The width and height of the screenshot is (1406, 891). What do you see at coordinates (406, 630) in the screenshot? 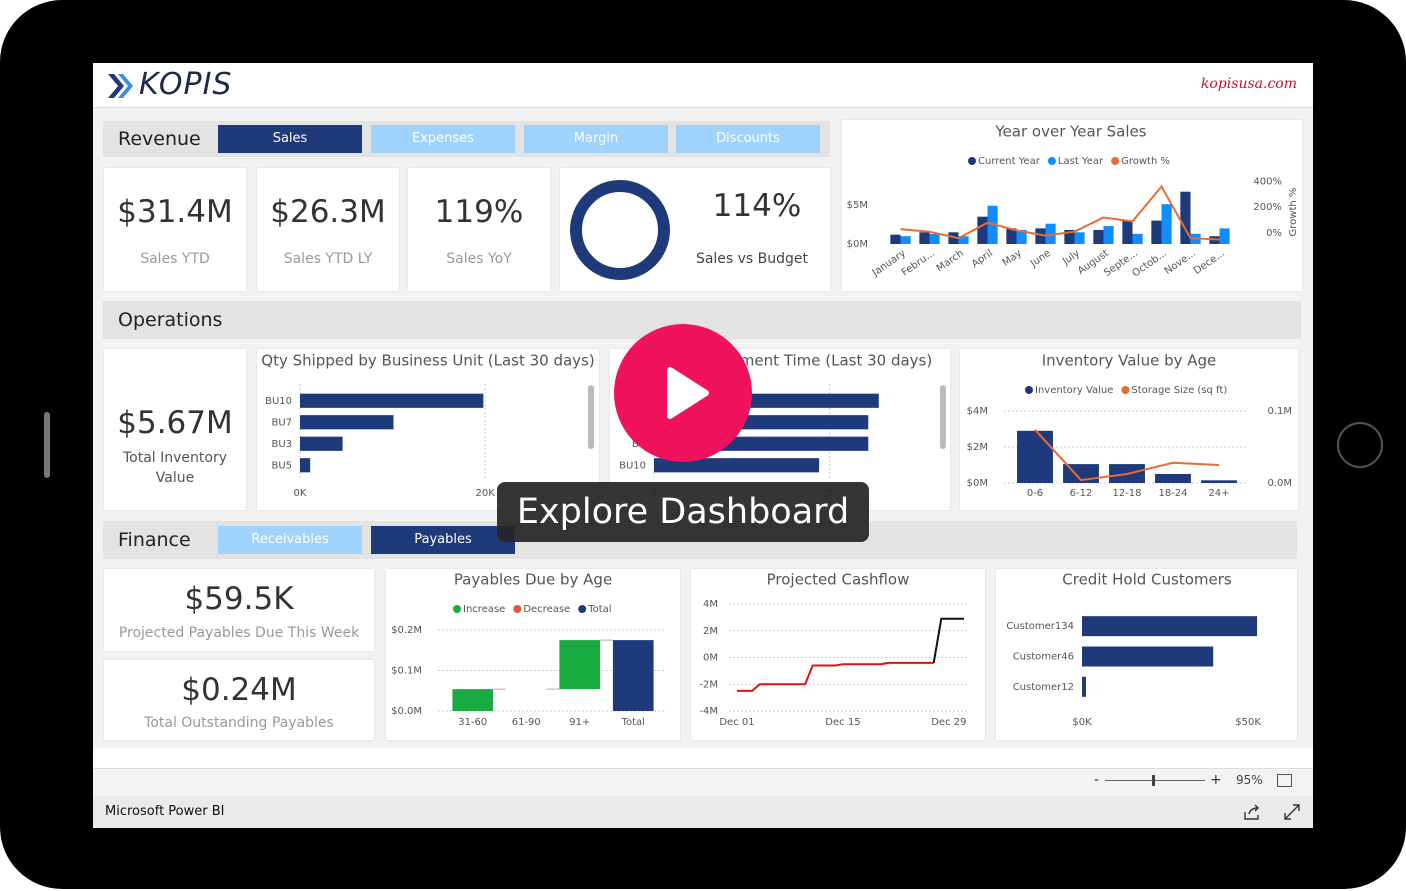
I see `y-tick-label: $0.2M` at bounding box center [406, 630].